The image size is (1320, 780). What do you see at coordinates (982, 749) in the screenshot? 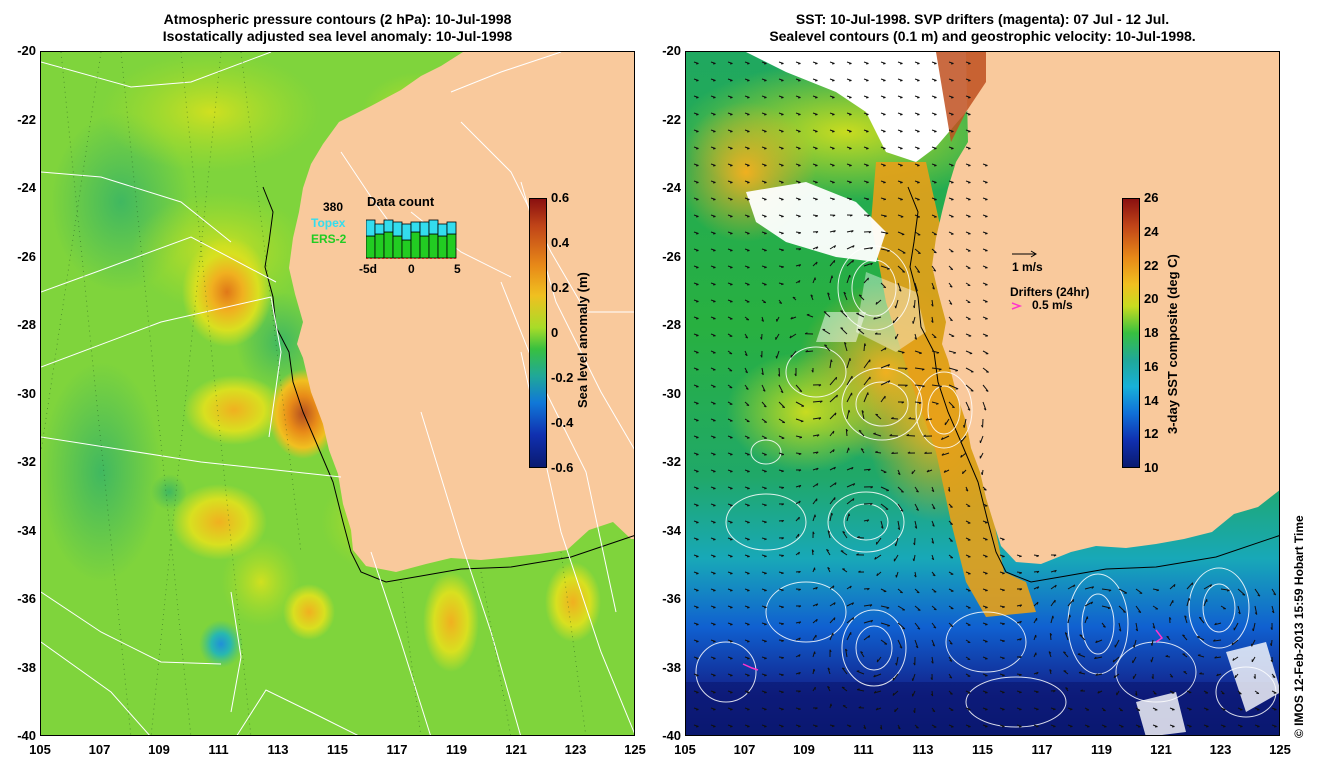
I see `x-tick-label: 115` at bounding box center [982, 749].